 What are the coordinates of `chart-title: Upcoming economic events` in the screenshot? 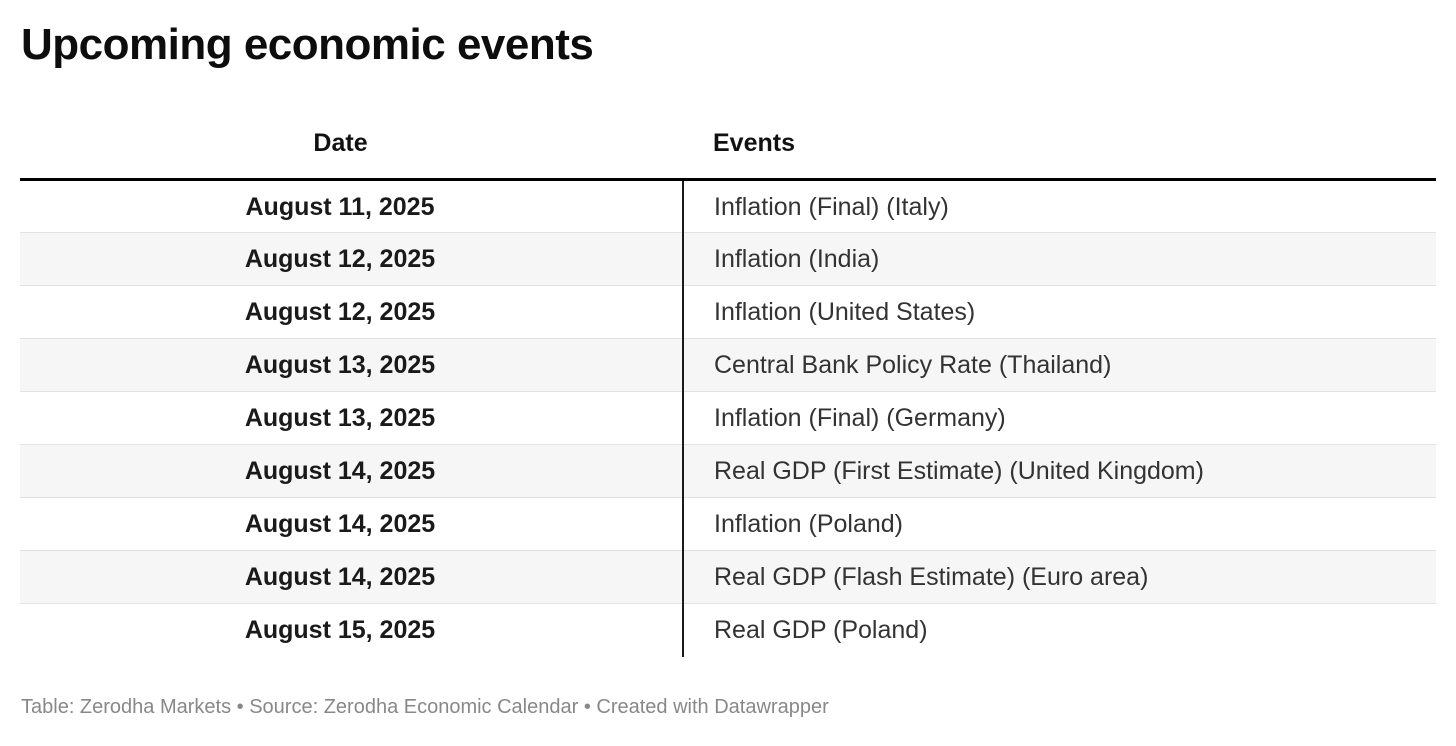 It's located at (307, 44).